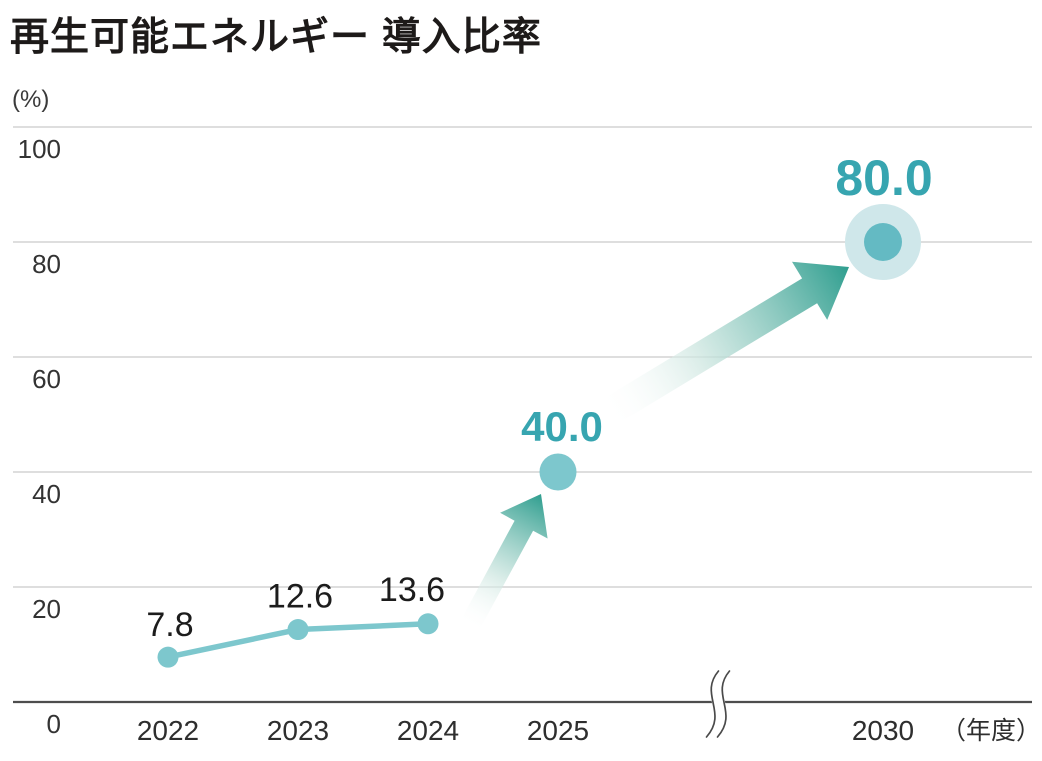 This screenshot has width=1042, height=761. I want to click on y-tick-label-100: 100, so click(39, 149).